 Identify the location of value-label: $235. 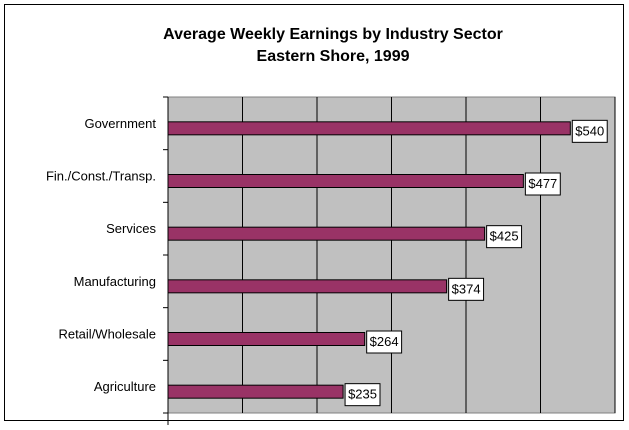
(362, 394).